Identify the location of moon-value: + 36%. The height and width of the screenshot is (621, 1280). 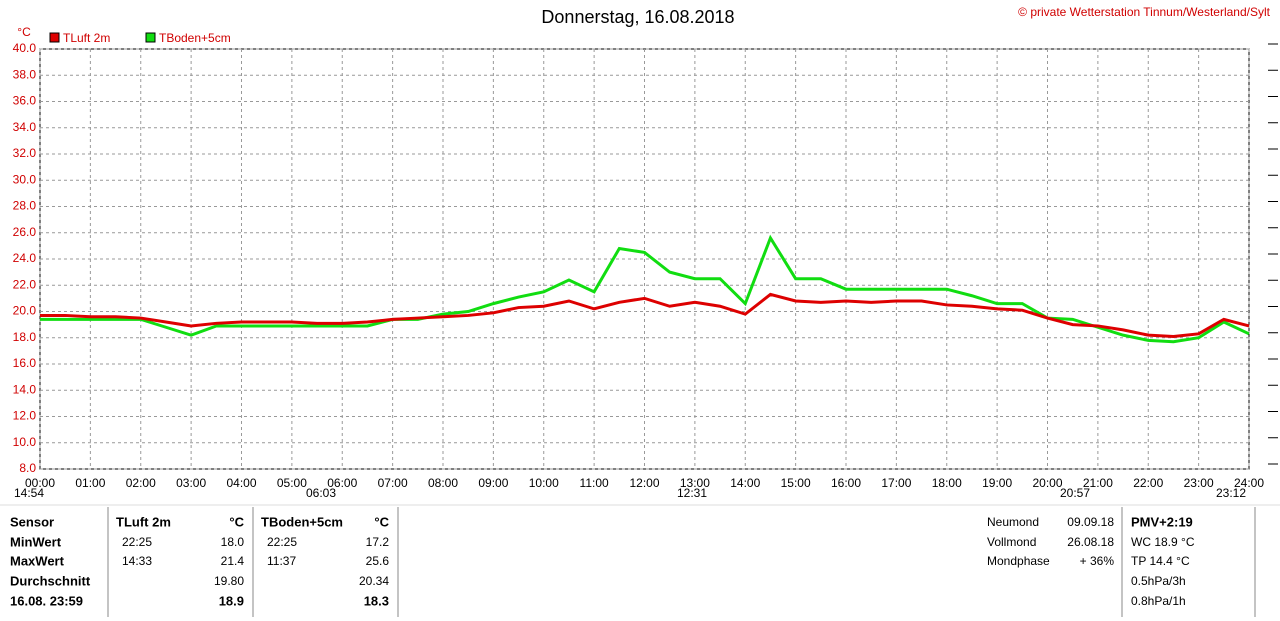
(1097, 561).